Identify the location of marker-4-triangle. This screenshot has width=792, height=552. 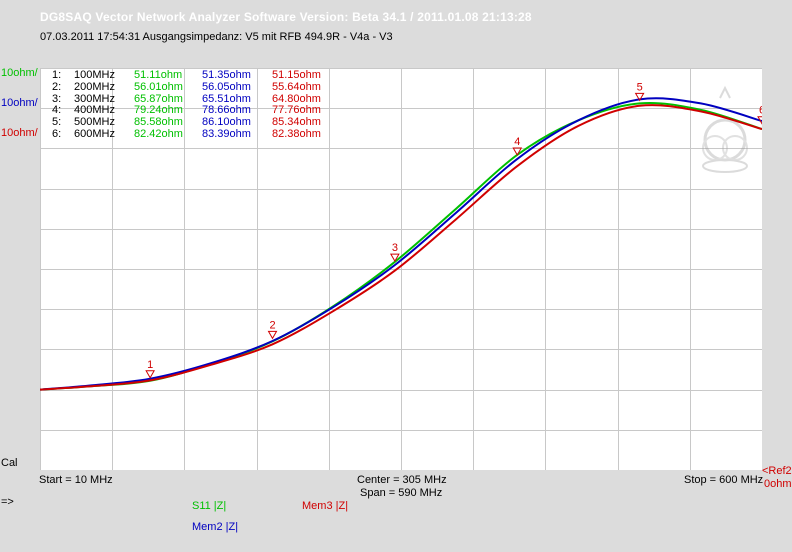
(517, 152).